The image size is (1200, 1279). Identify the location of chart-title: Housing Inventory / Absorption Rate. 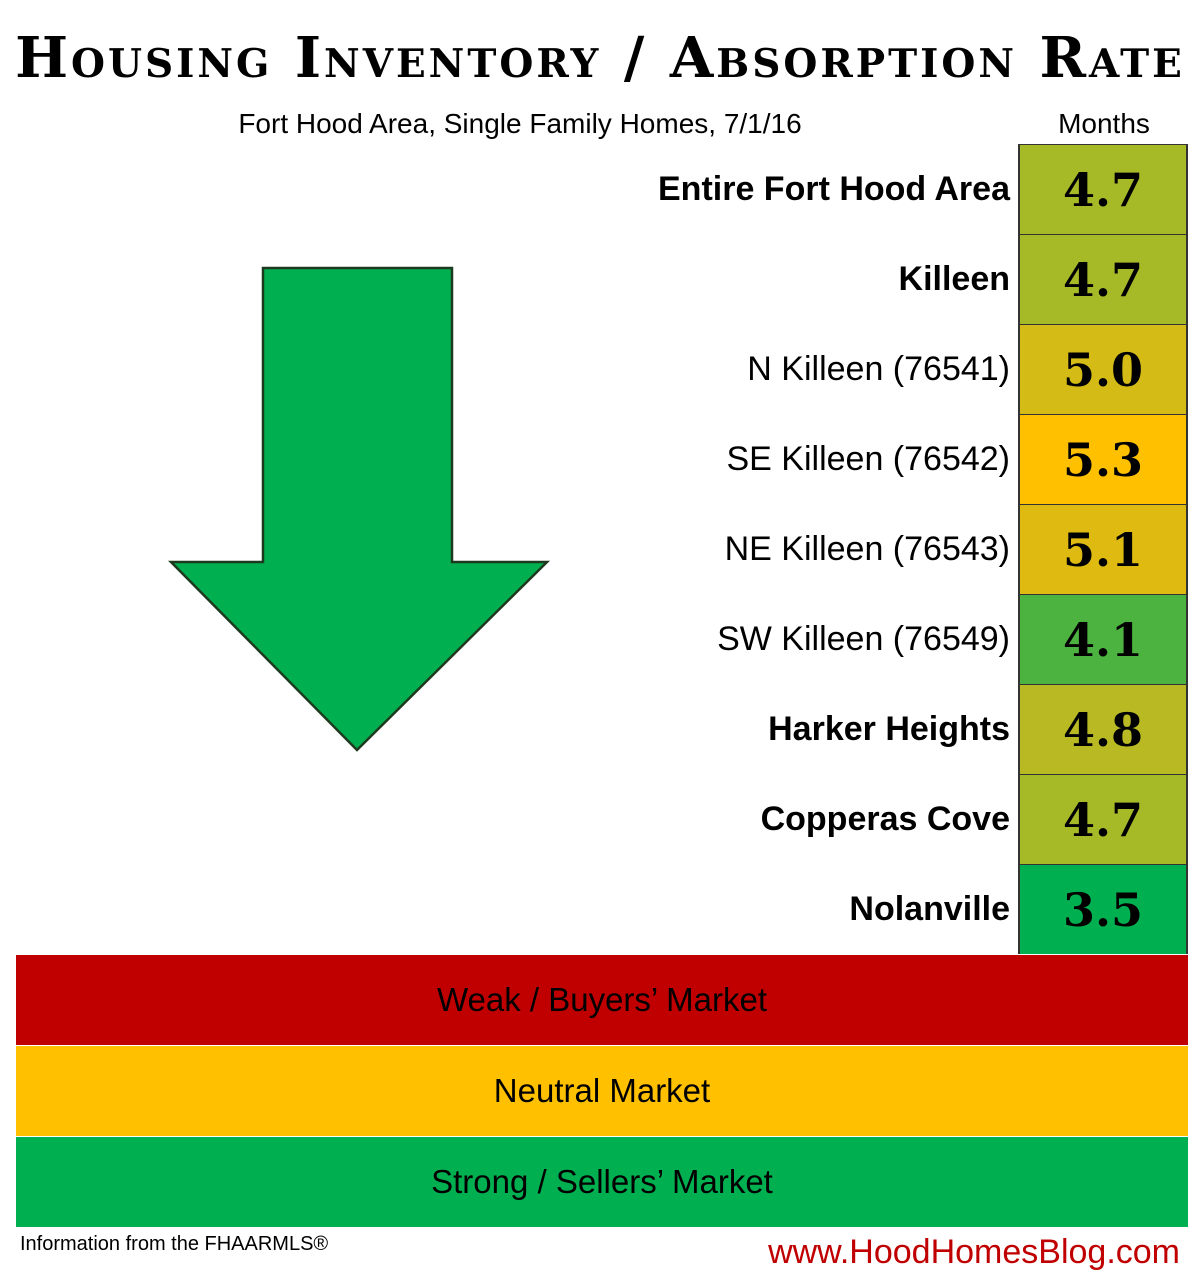
(600, 58).